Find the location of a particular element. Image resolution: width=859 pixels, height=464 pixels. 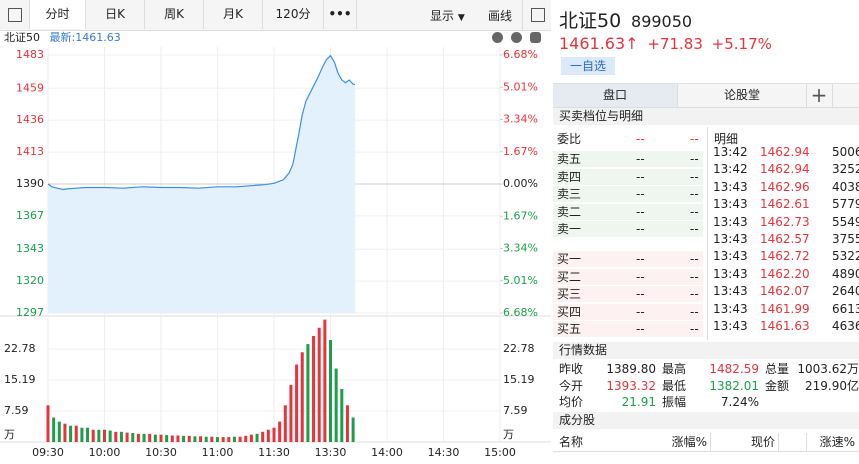

x-tick-label: 14:00 is located at coordinates (387, 452).